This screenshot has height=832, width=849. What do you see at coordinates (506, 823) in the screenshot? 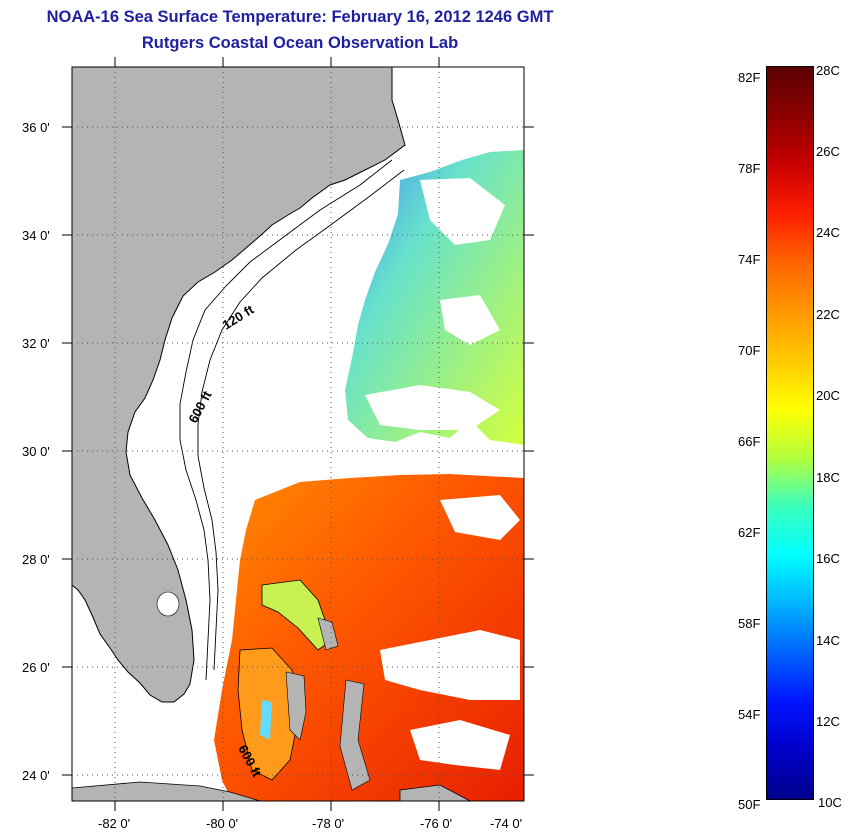
I see `lon-label: -74 0'` at bounding box center [506, 823].